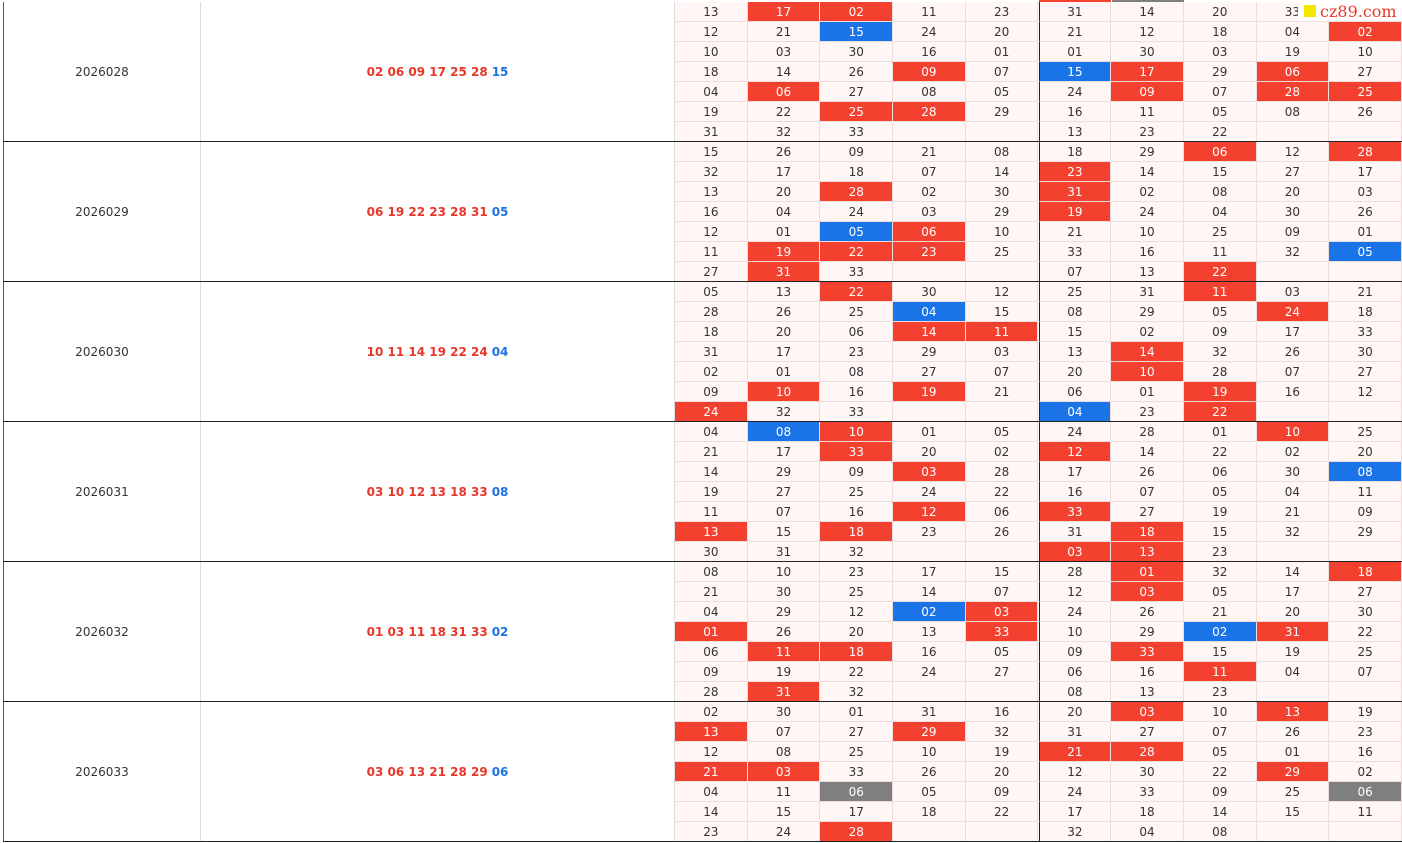  Describe the element at coordinates (500, 212) in the screenshot. I see `blue-number: 05` at that location.